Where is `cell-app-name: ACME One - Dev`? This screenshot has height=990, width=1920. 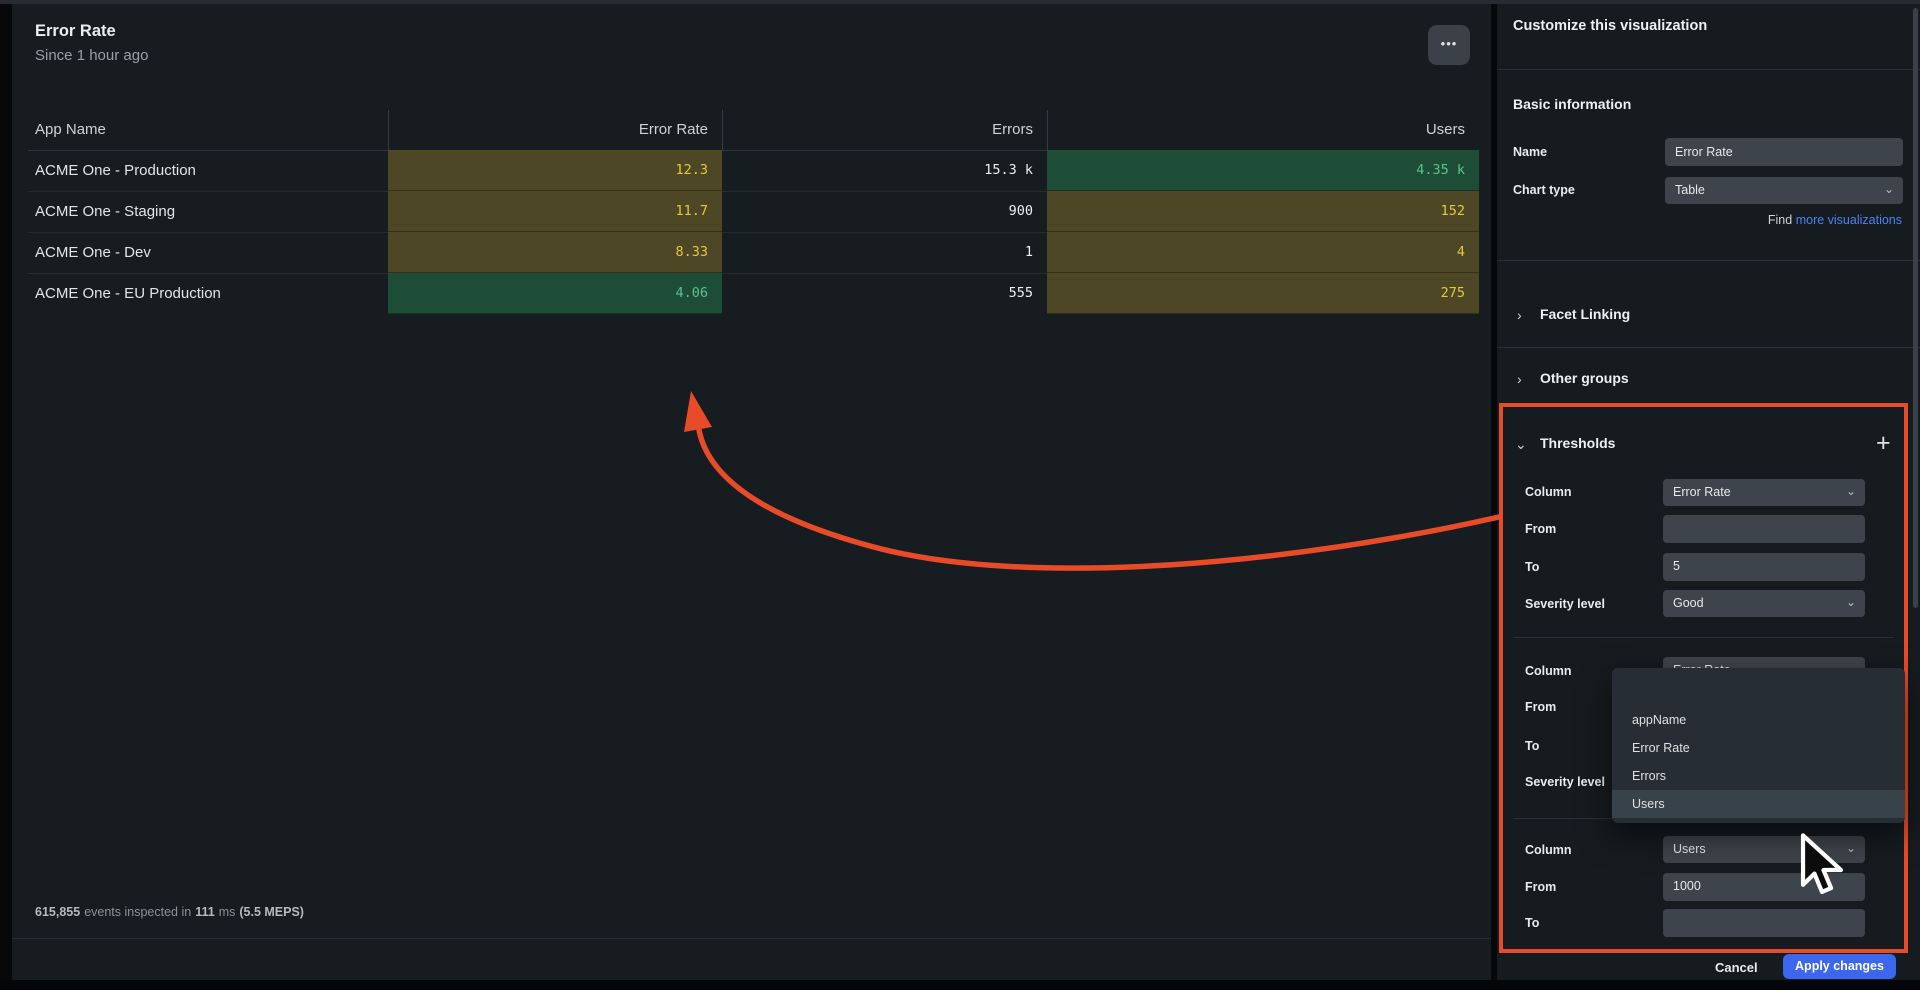
cell-app-name: ACME One - Dev is located at coordinates (93, 252).